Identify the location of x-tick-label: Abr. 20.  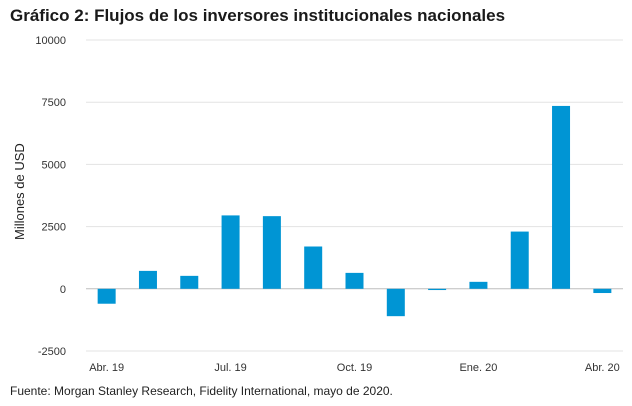
(602, 368).